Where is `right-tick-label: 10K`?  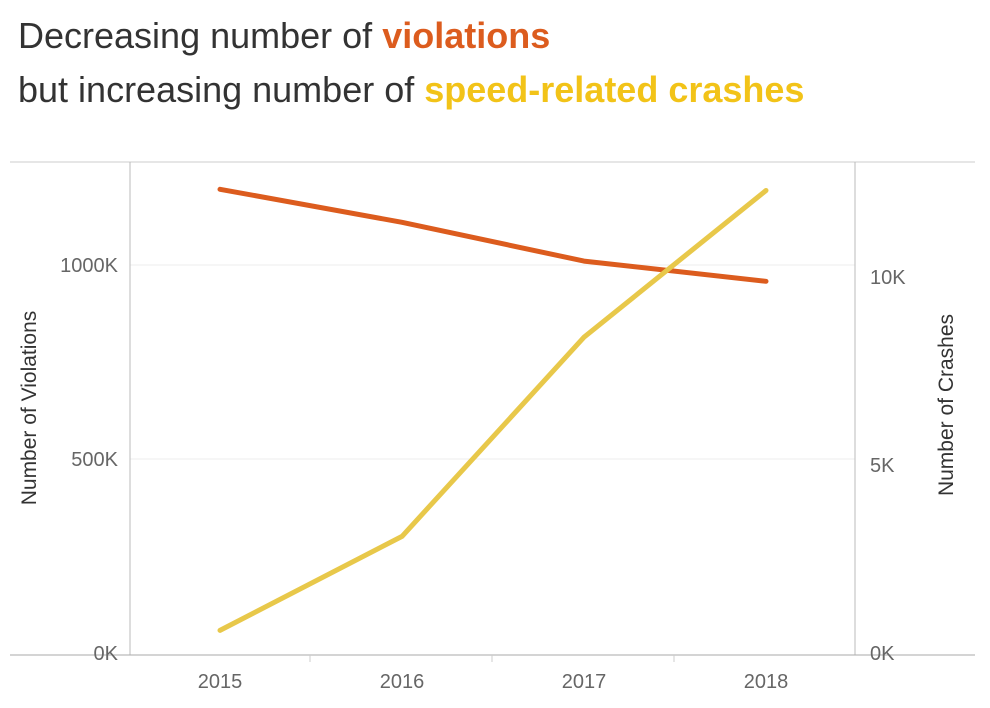
right-tick-label: 10K is located at coordinates (888, 278).